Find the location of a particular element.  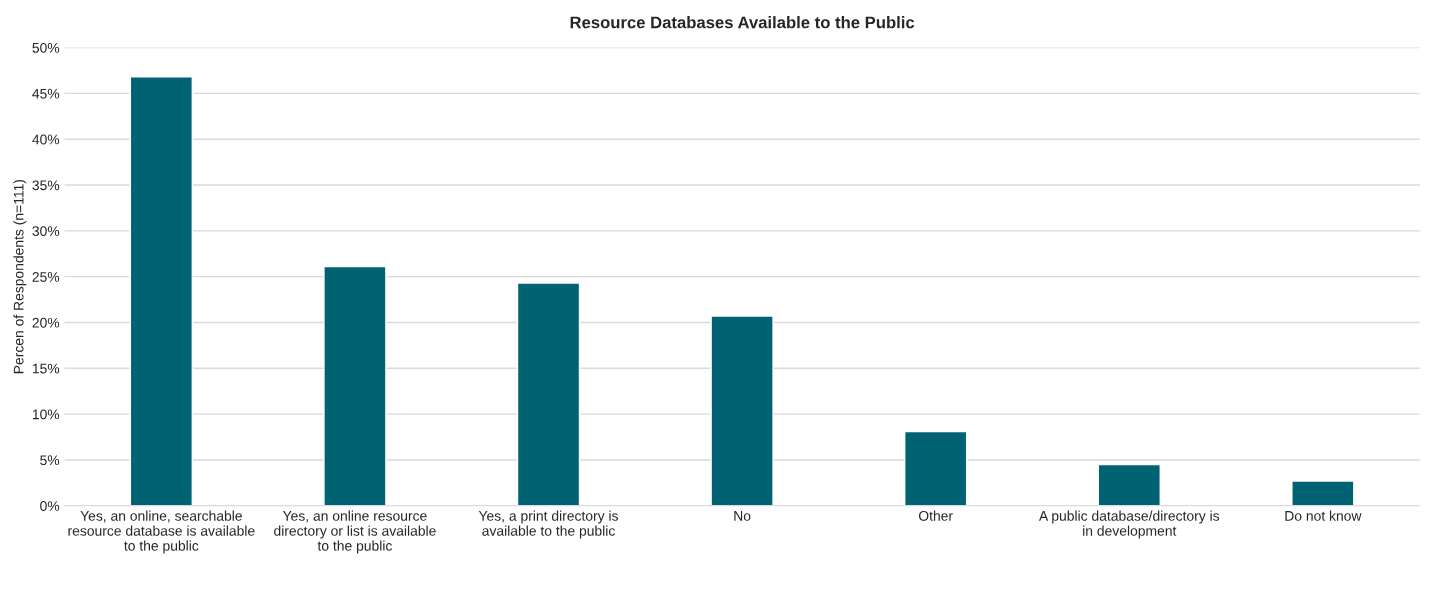

x-tick-label: Yes, an online resource directory or list is available to the public is located at coordinates (355, 532).